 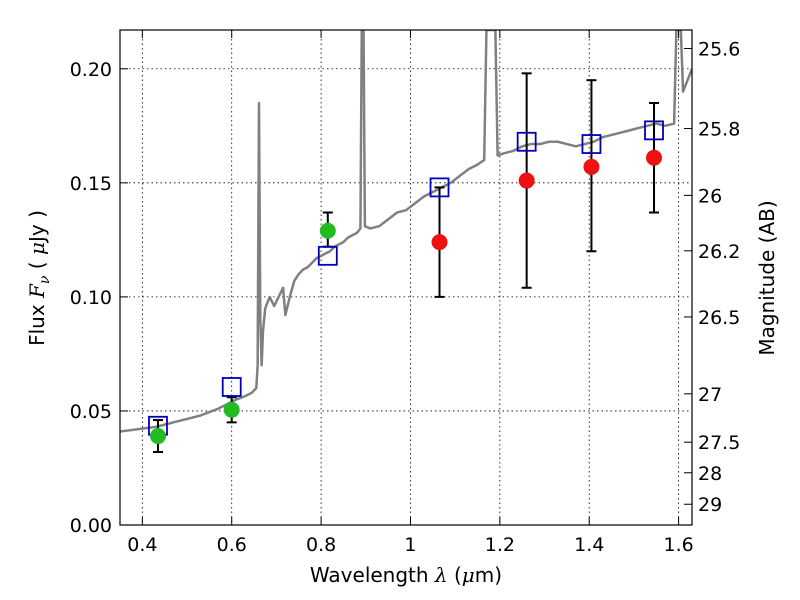 What do you see at coordinates (91, 184) in the screenshot?
I see `y-tick-label: 0.15` at bounding box center [91, 184].